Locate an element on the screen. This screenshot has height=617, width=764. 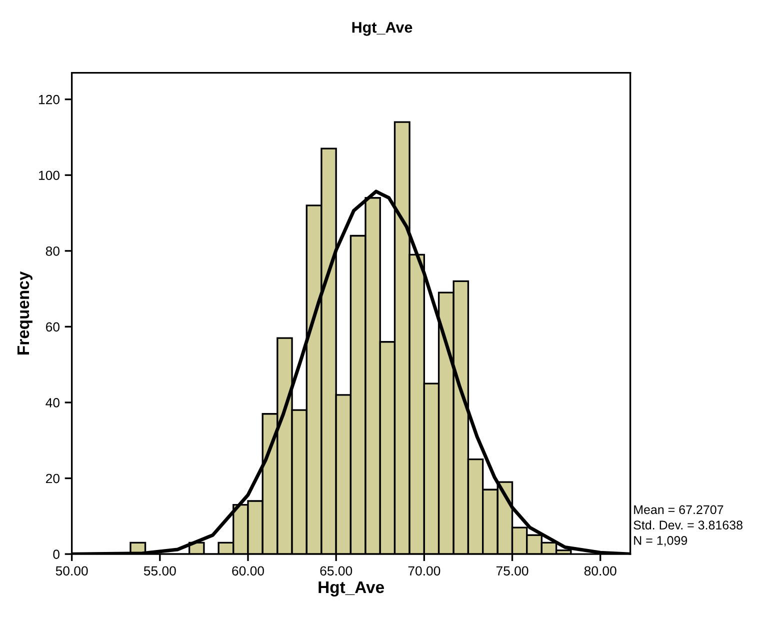
y-axis-title: Frequency is located at coordinates (25, 312).